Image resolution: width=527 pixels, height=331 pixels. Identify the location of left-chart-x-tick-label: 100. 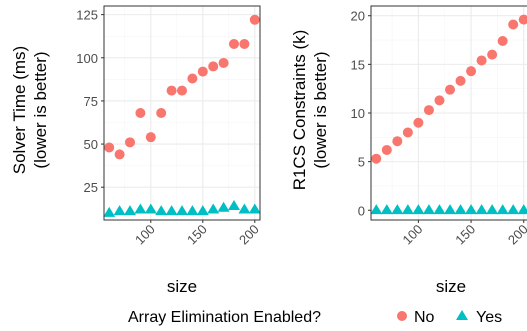
(145, 235).